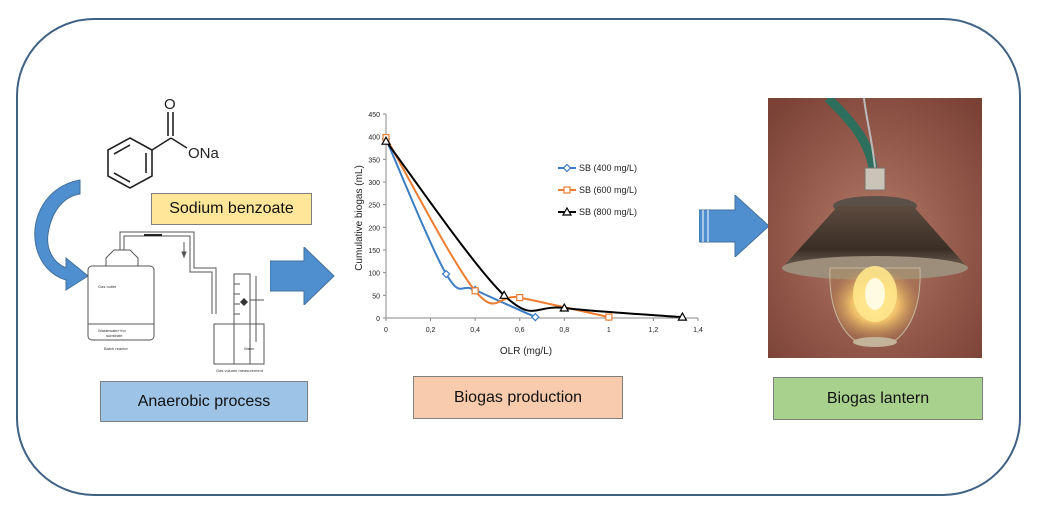 This screenshot has width=1039, height=517. I want to click on batch-reactor-bottle, so click(121, 303).